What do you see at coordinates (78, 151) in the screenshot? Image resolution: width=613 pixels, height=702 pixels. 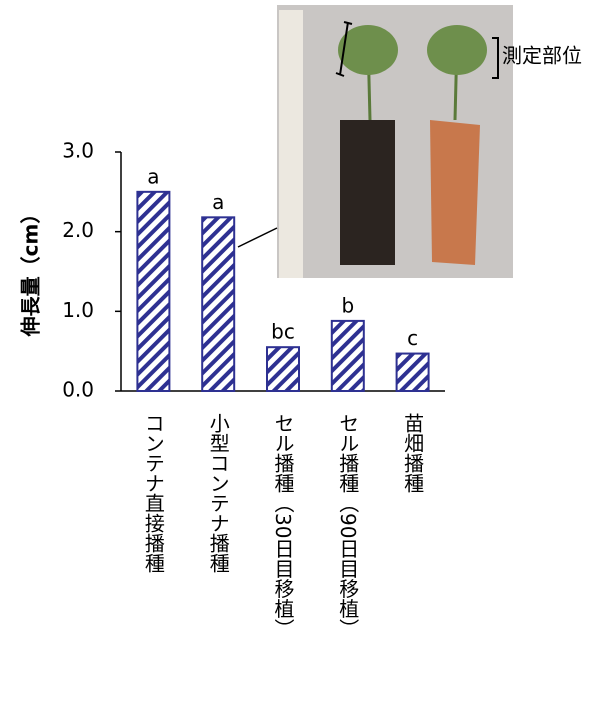 I see `y-tick-label: 3.0` at bounding box center [78, 151].